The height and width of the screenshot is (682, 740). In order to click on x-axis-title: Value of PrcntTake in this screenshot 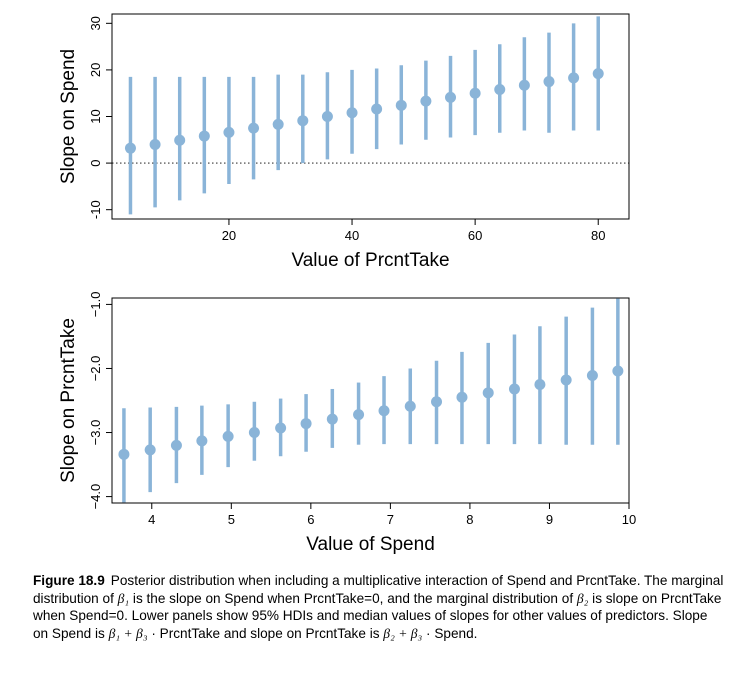, I will do `click(370, 260)`.